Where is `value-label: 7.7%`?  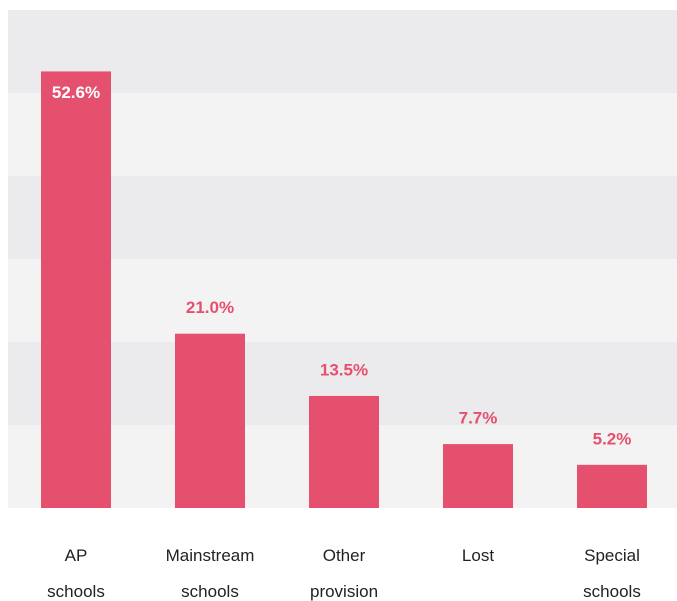 value-label: 7.7% is located at coordinates (478, 418).